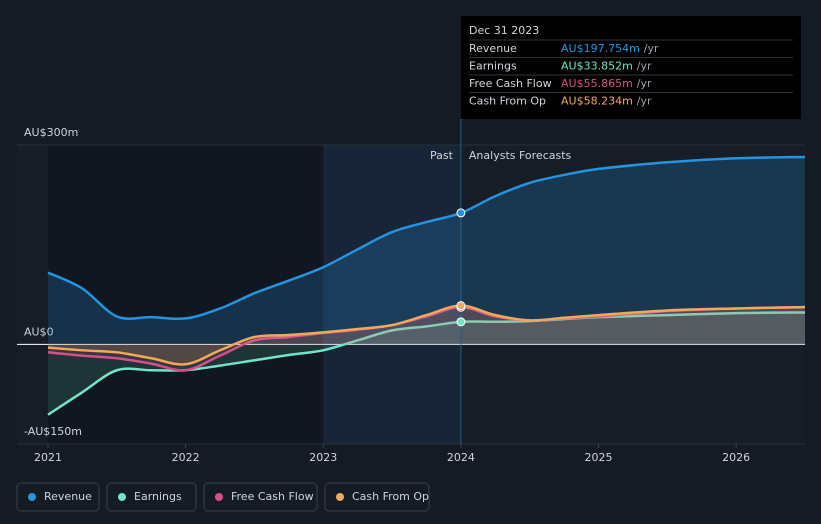  Describe the element at coordinates (493, 66) in the screenshot. I see `tooltip-series: Earnings` at that location.